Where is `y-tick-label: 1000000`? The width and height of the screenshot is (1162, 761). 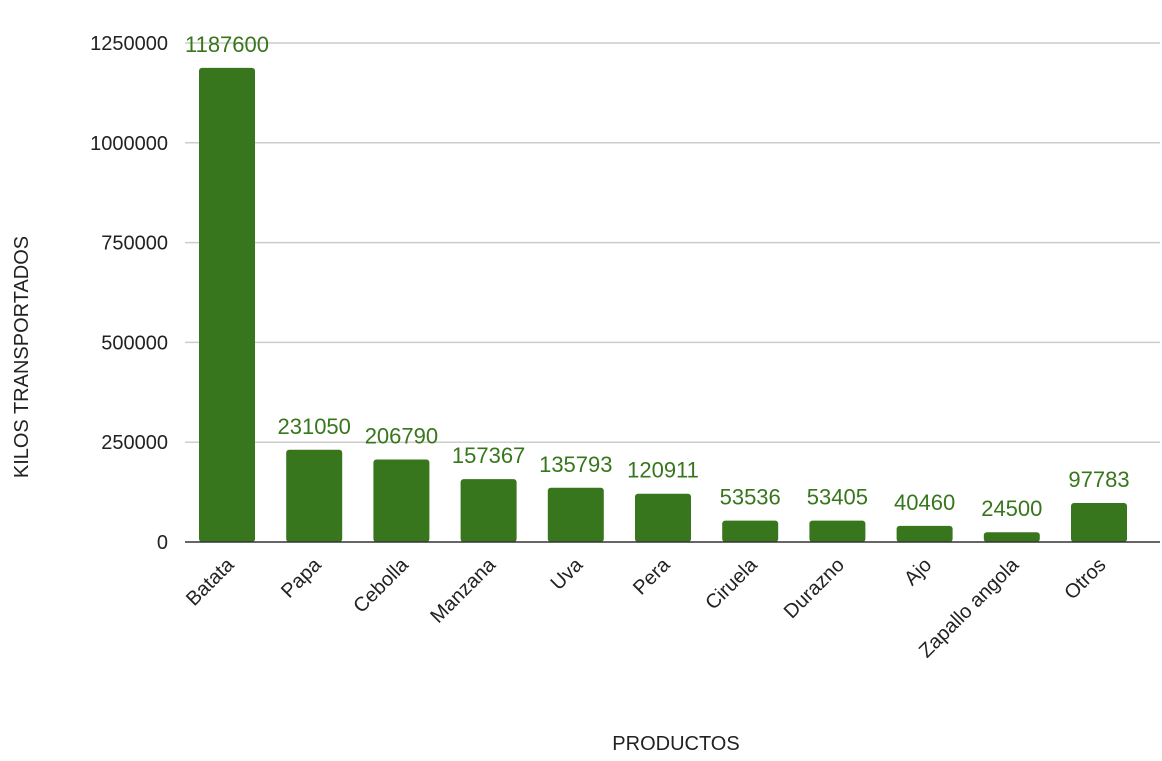 y-tick-label: 1000000 is located at coordinates (129, 144).